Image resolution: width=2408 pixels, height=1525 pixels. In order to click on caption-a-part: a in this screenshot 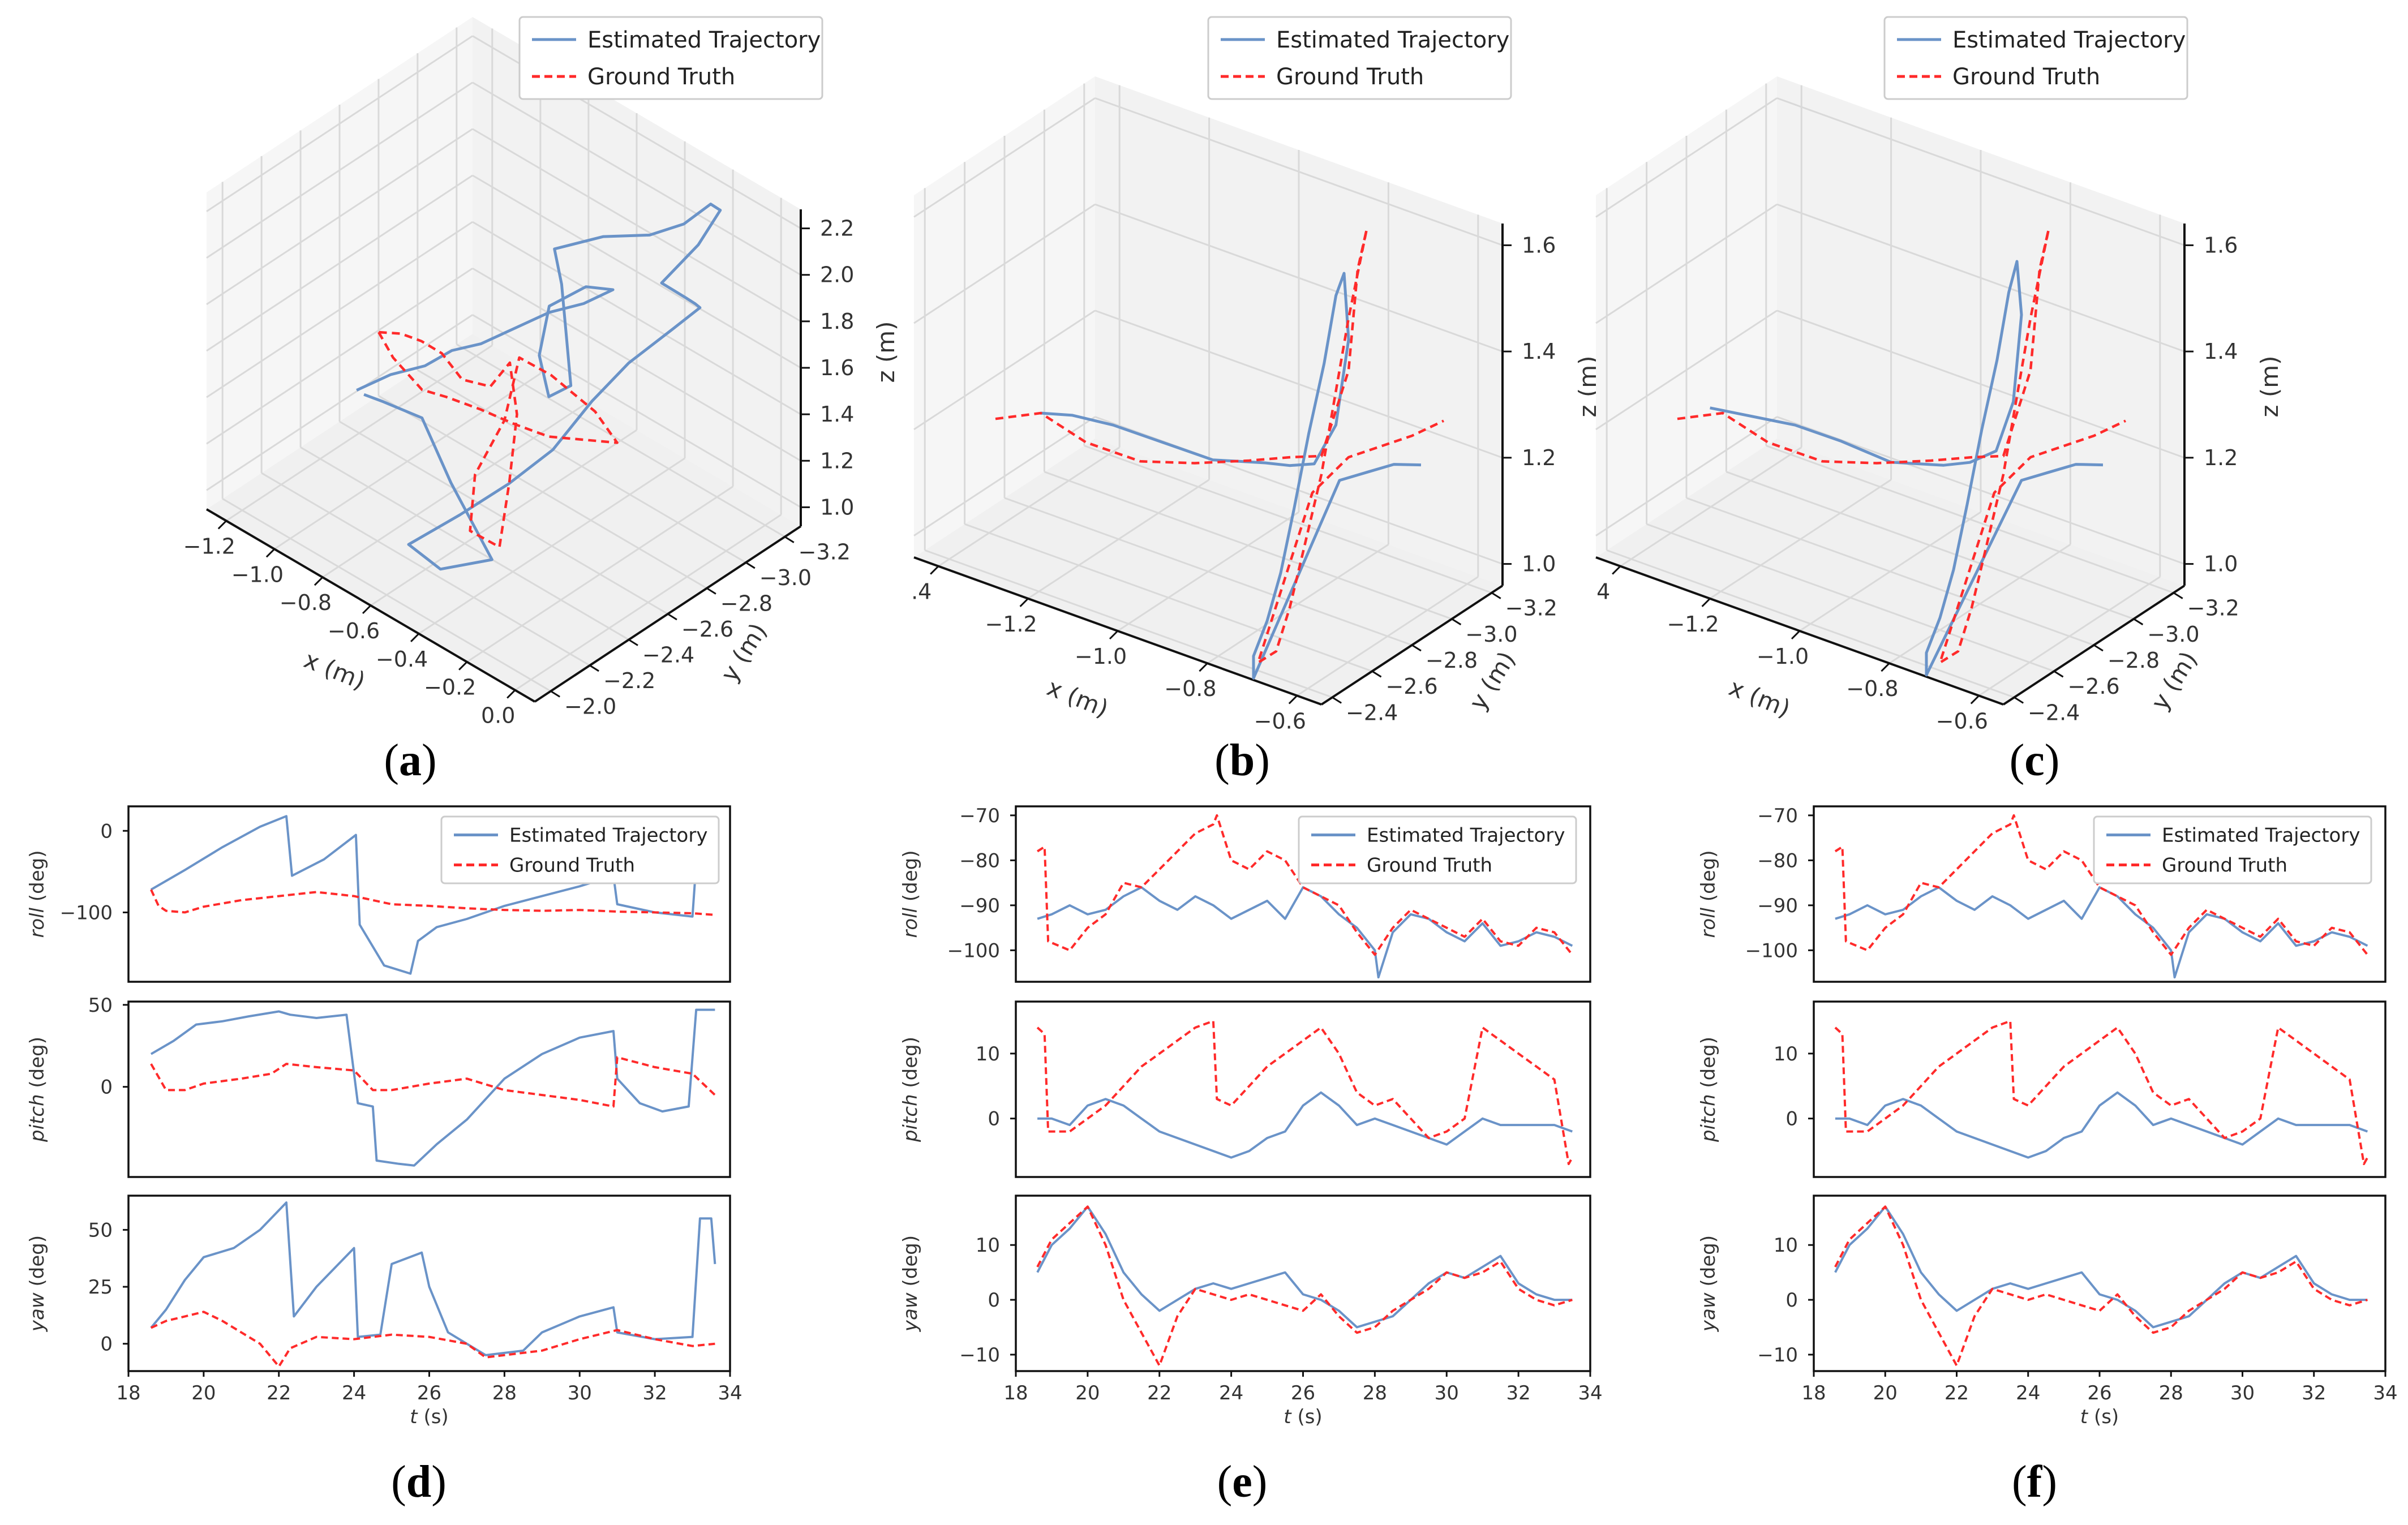, I will do `click(410, 760)`.